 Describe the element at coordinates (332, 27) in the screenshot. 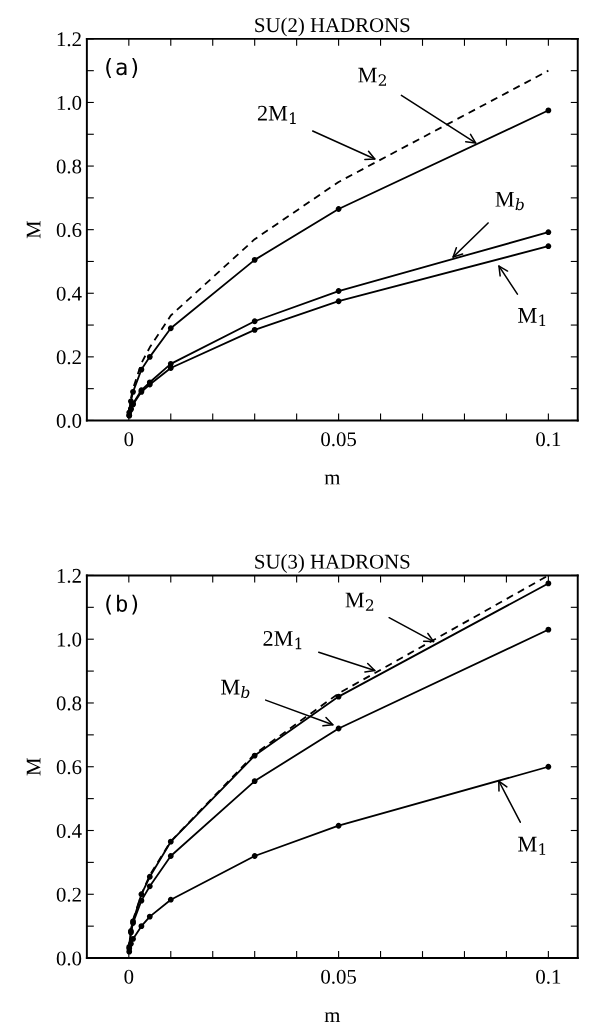

I see `chart-title: SU(2) HADRONS` at that location.